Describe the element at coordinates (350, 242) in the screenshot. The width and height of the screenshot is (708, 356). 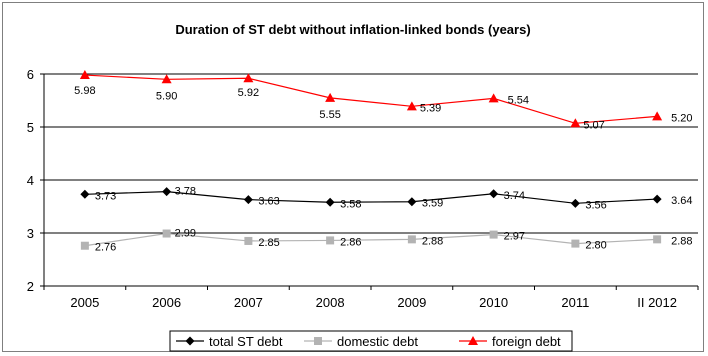
I see `data-label: 2.86` at that location.